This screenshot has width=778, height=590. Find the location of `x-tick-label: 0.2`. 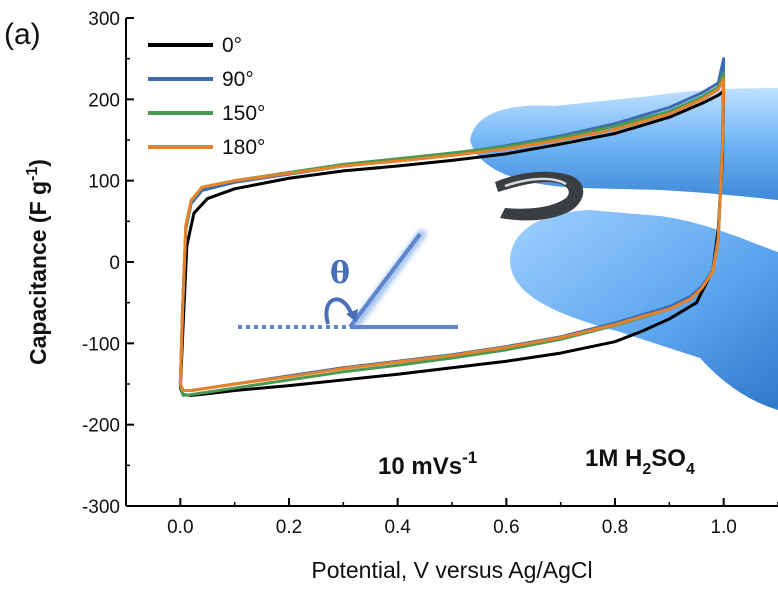

x-tick-label: 0.2 is located at coordinates (289, 527).